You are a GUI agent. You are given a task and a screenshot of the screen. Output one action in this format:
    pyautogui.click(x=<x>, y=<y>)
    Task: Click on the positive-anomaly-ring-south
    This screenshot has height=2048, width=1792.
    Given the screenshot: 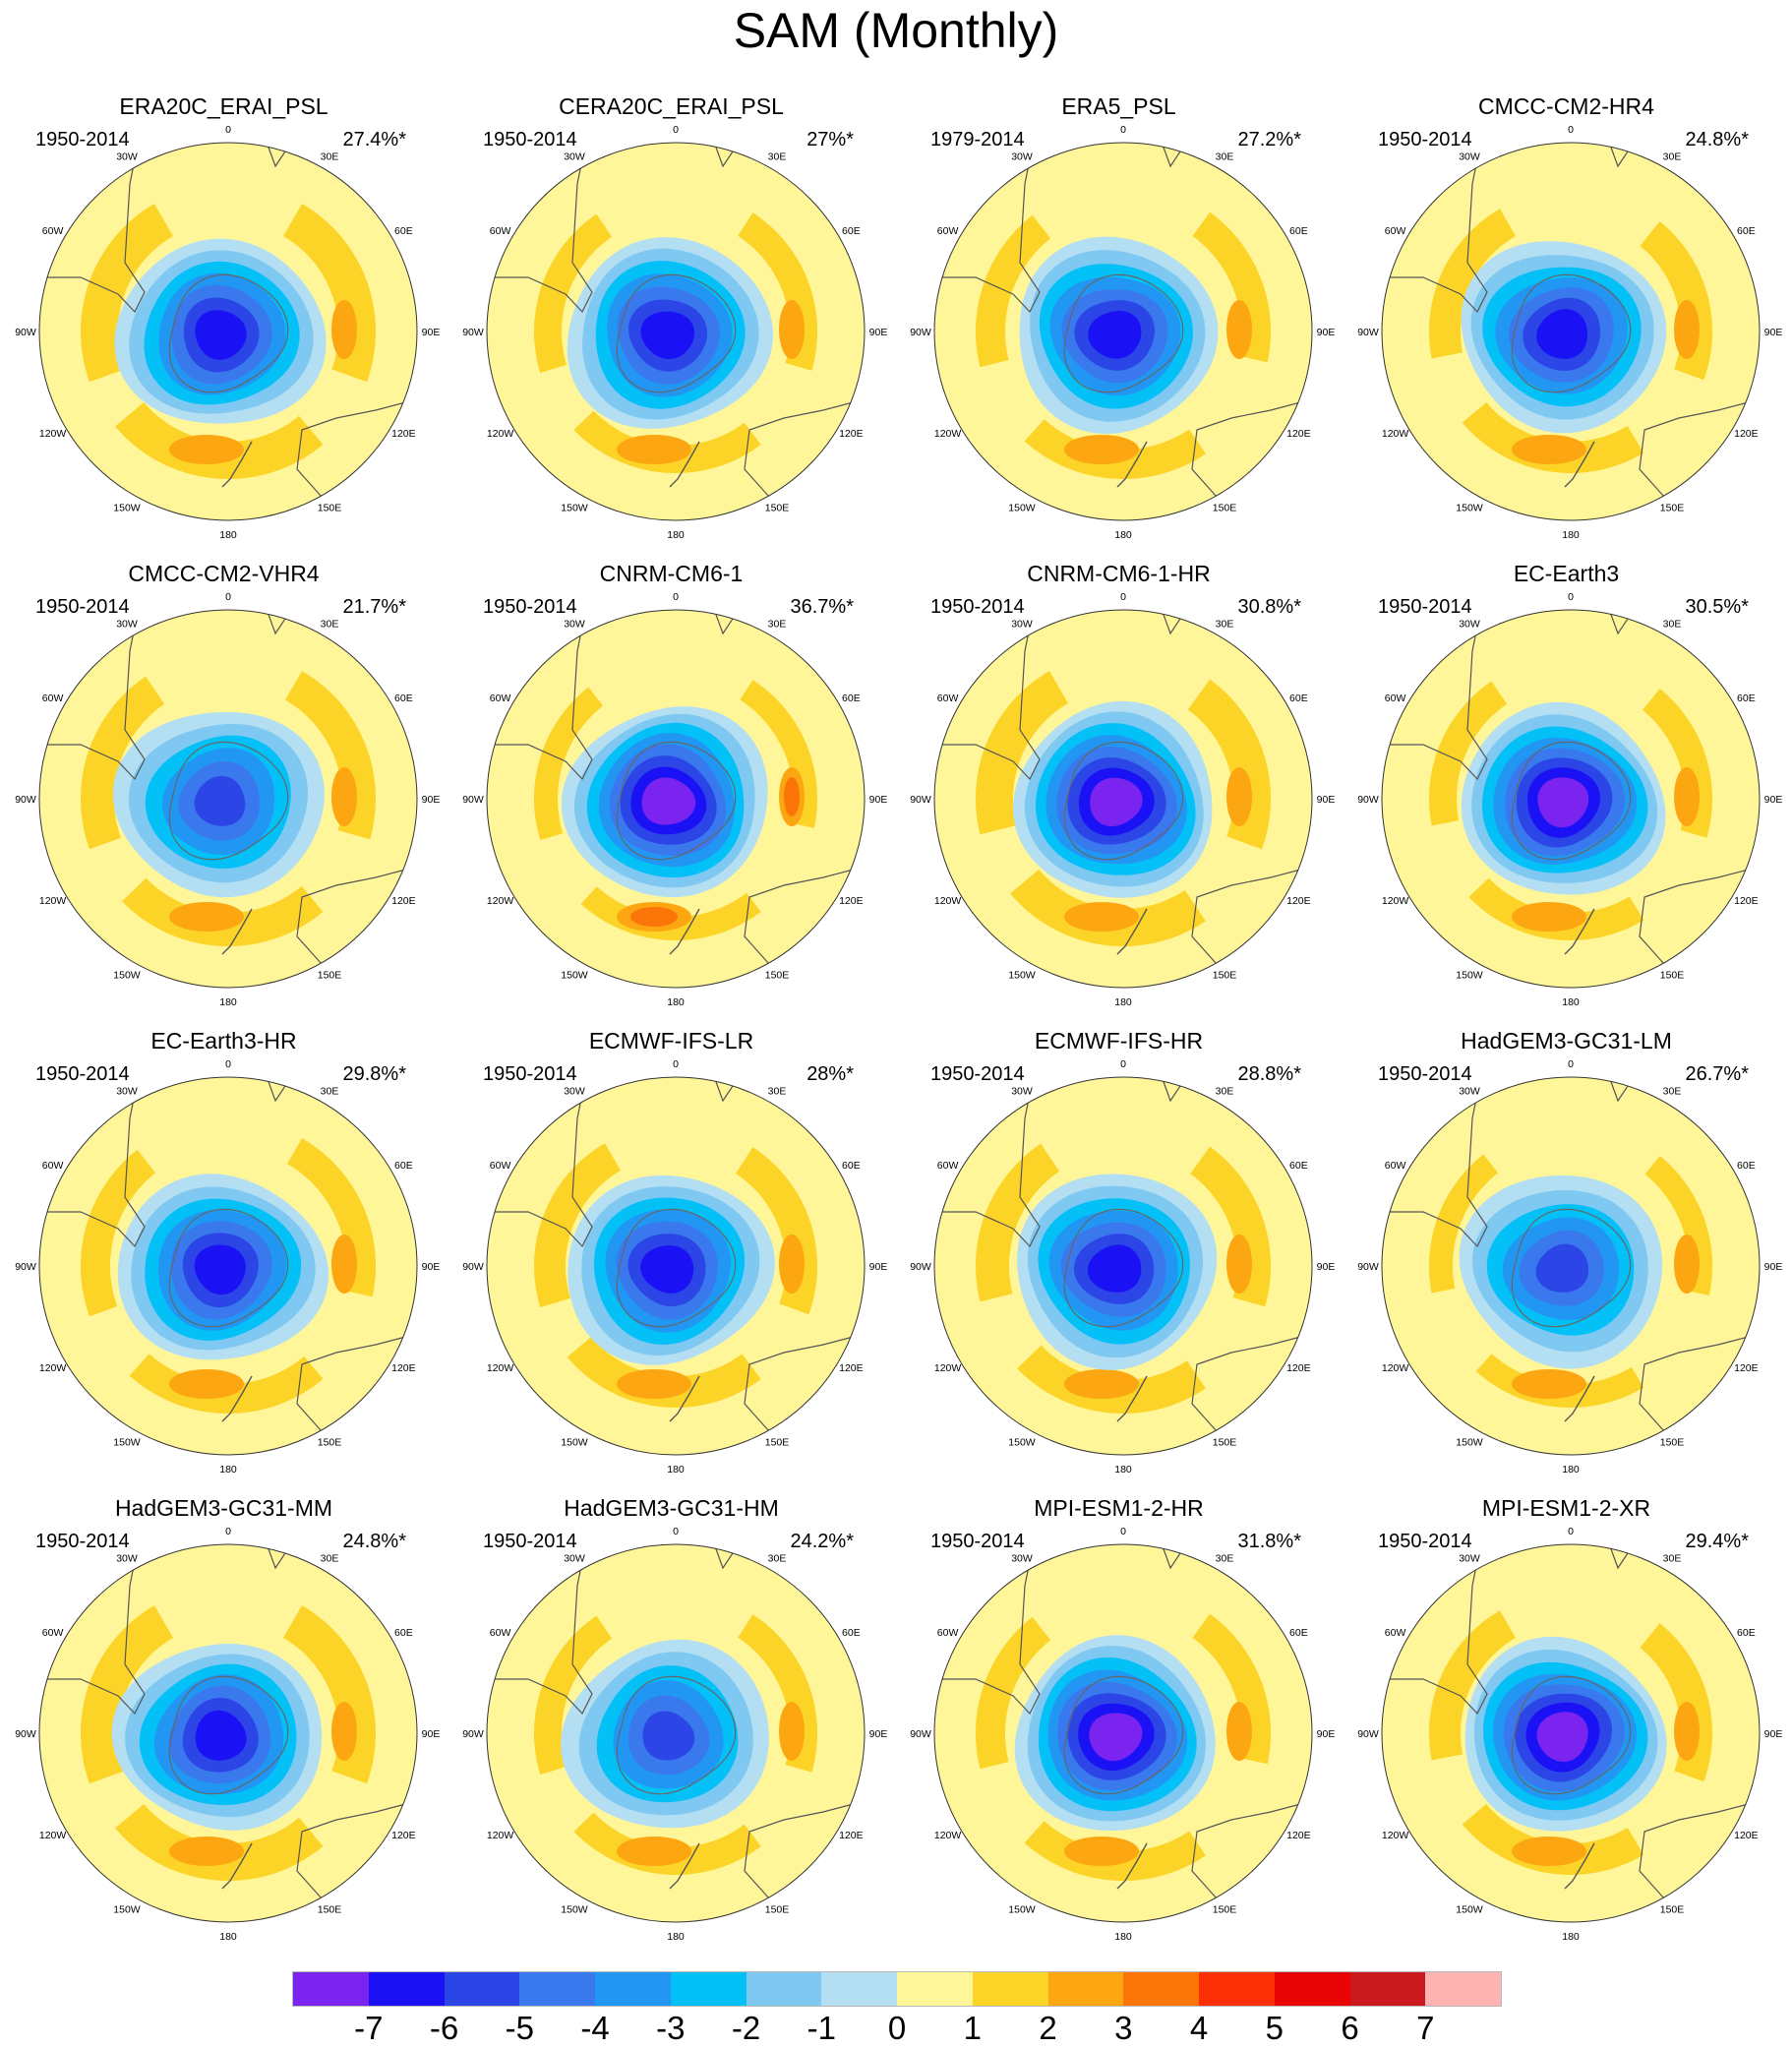 What is the action you would take?
    pyautogui.click(x=670, y=913)
    